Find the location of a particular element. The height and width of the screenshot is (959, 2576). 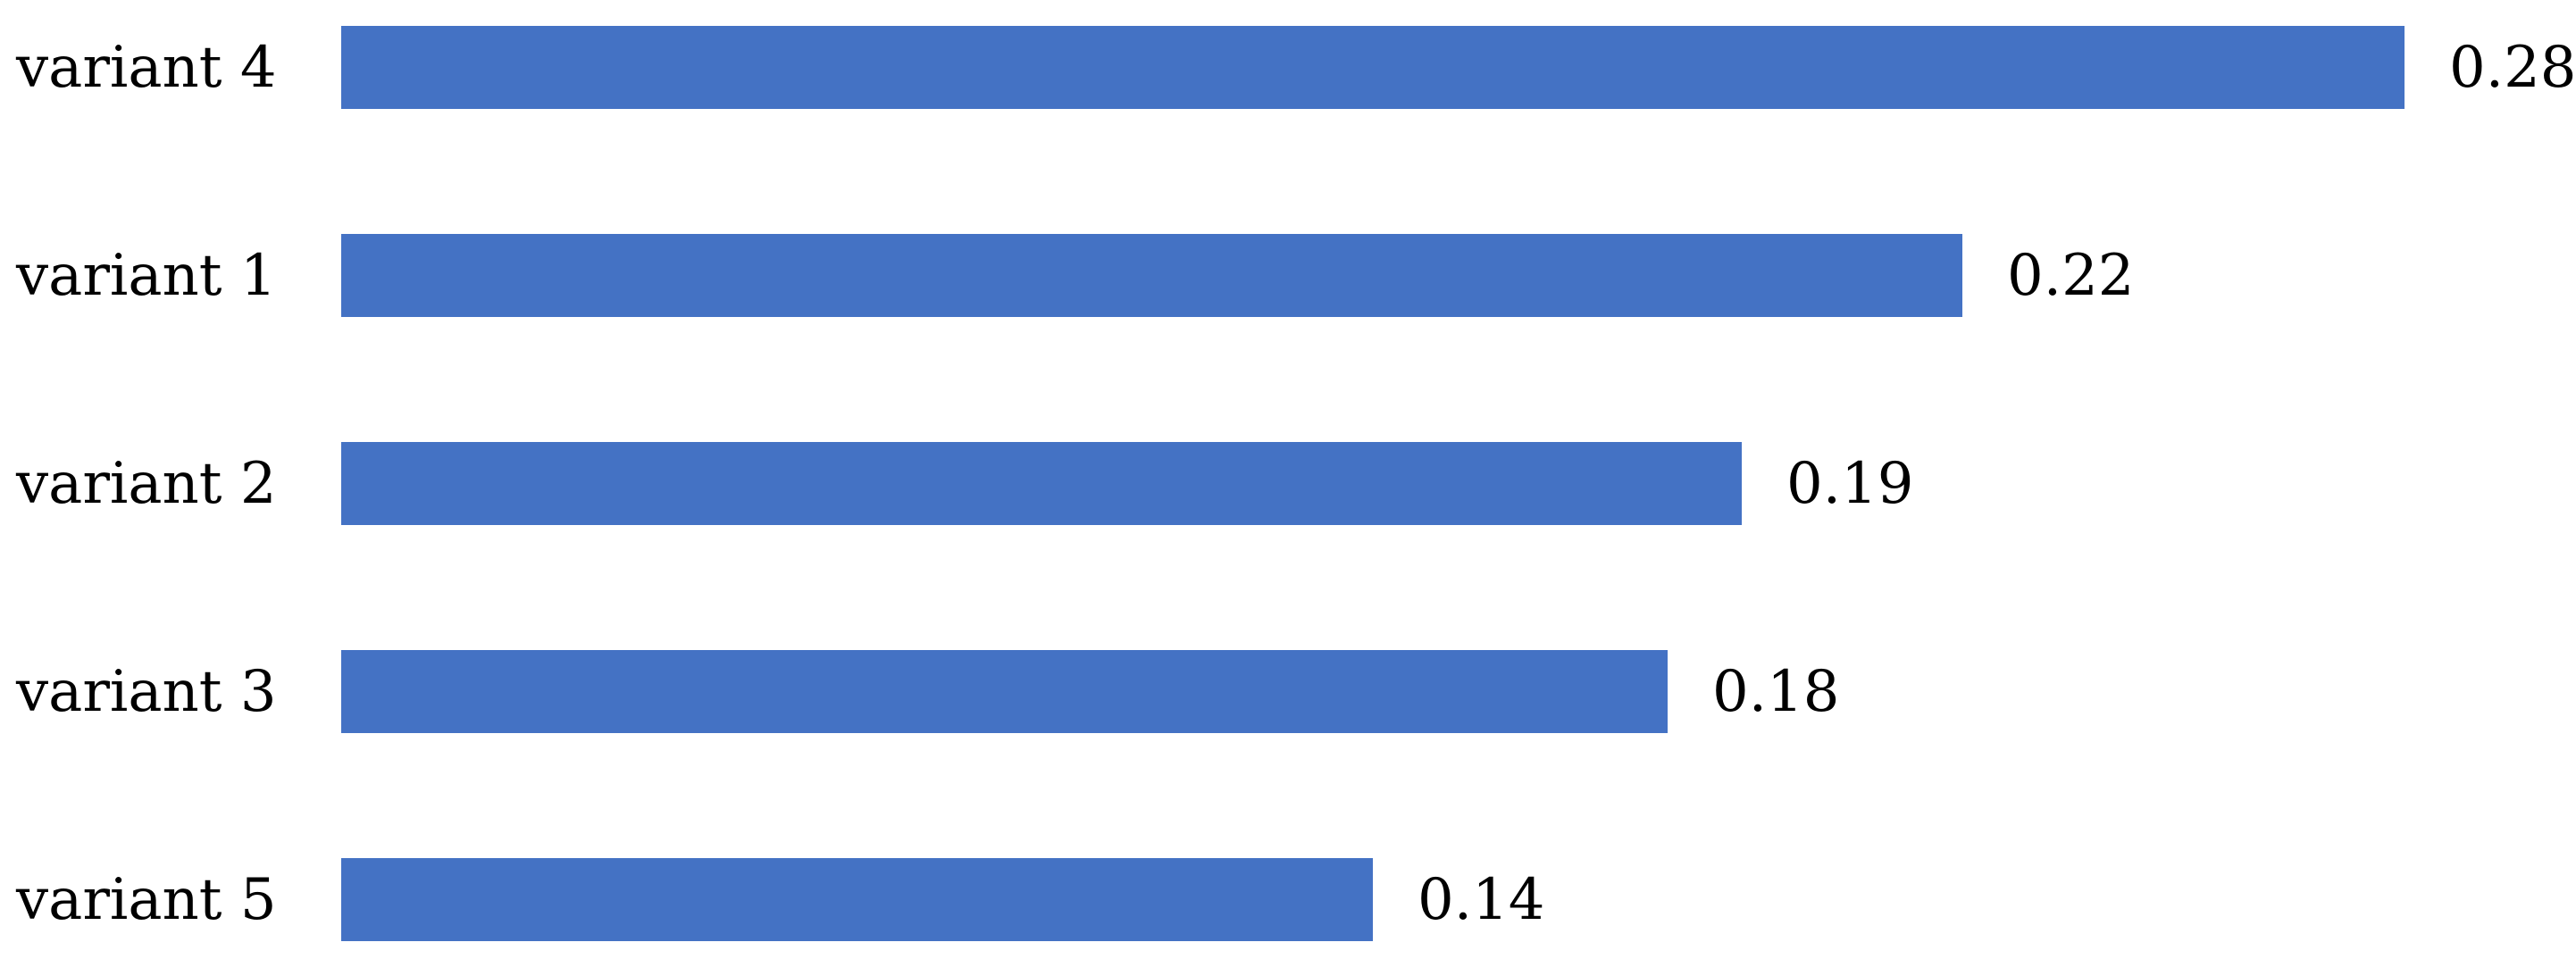

value-label: 0.14 is located at coordinates (1482, 899).